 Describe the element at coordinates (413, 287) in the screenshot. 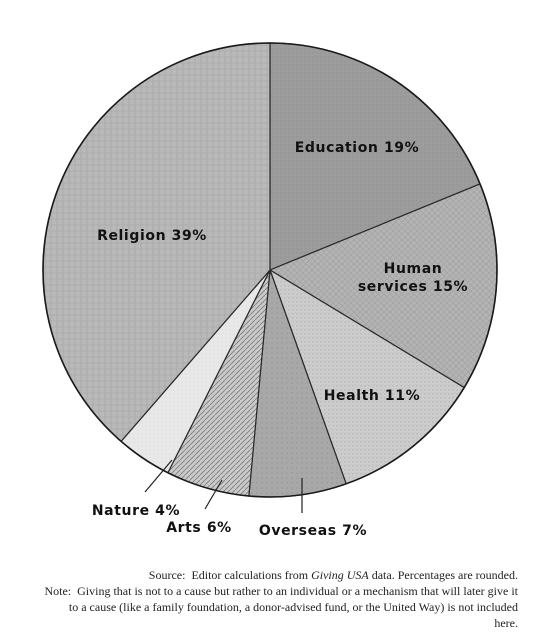

I see `label-human-services-line2: services 15%` at that location.